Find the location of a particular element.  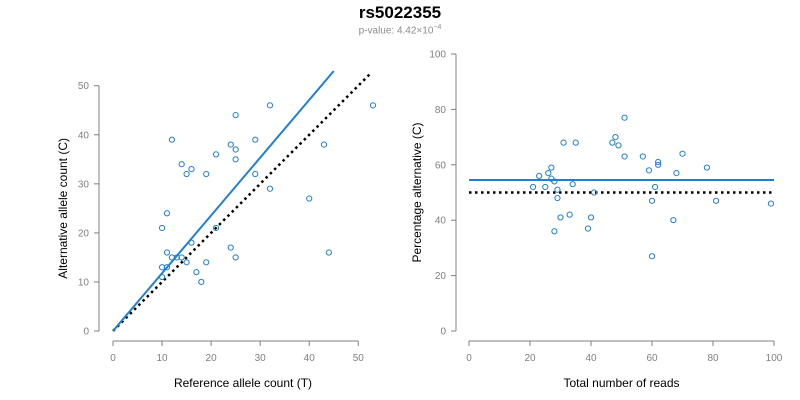

allele-count-y-tick-label: 10 is located at coordinates (84, 282).